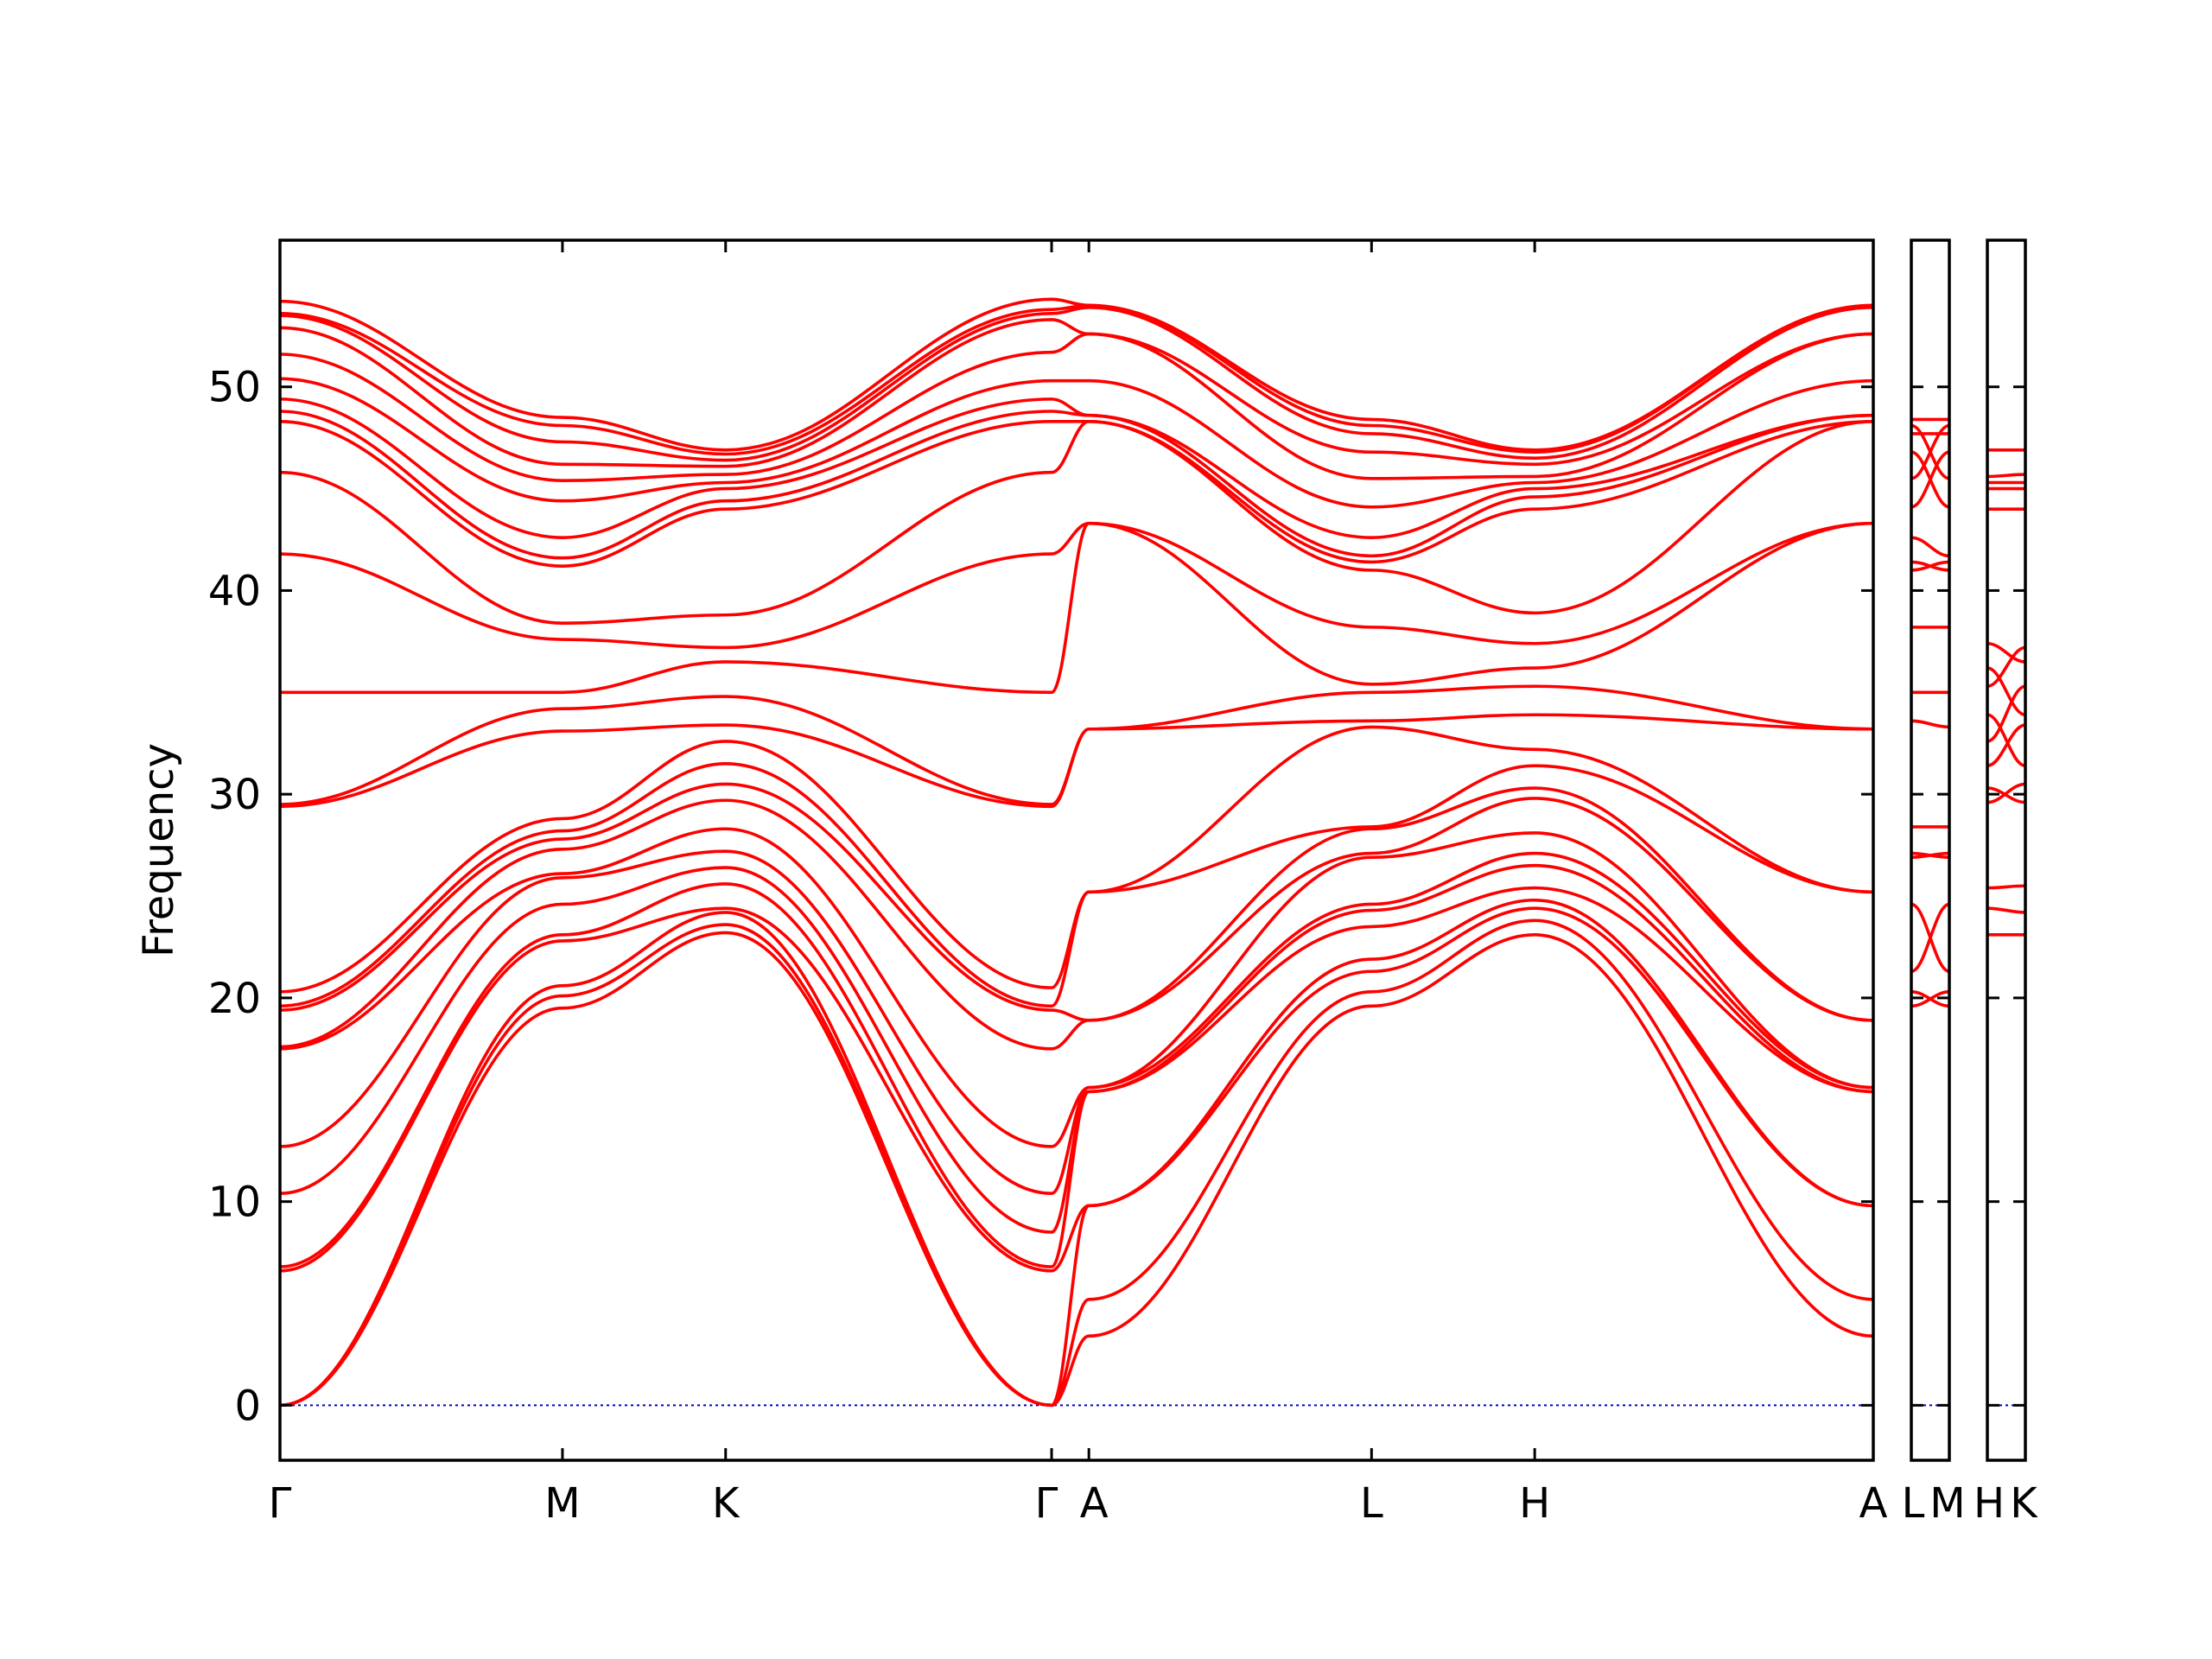 This screenshot has height=1659, width=2212. Describe the element at coordinates (234, 795) in the screenshot. I see `y-tick-label: 30` at that location.